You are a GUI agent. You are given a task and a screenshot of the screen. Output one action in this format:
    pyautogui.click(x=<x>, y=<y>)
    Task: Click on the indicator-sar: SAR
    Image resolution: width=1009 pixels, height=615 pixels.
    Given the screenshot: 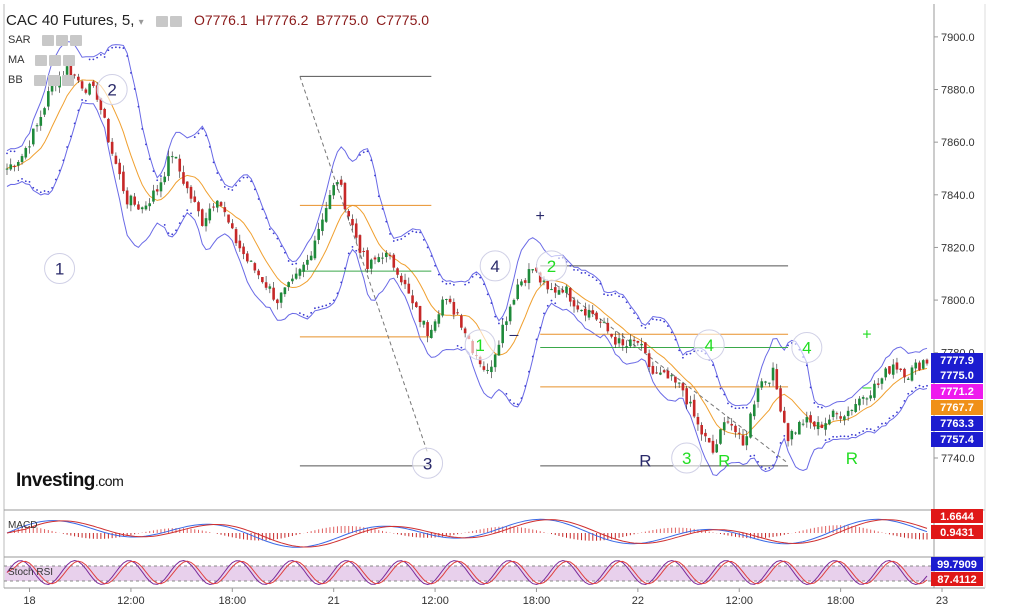 What is the action you would take?
    pyautogui.click(x=46, y=40)
    